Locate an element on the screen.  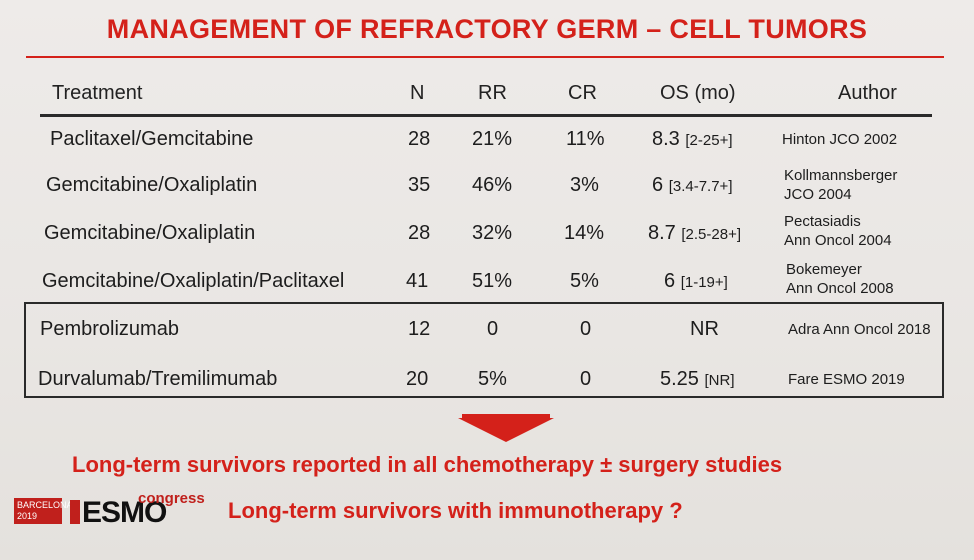
cell-os: 6 [3.4-7.7+] is located at coordinates (692, 185).